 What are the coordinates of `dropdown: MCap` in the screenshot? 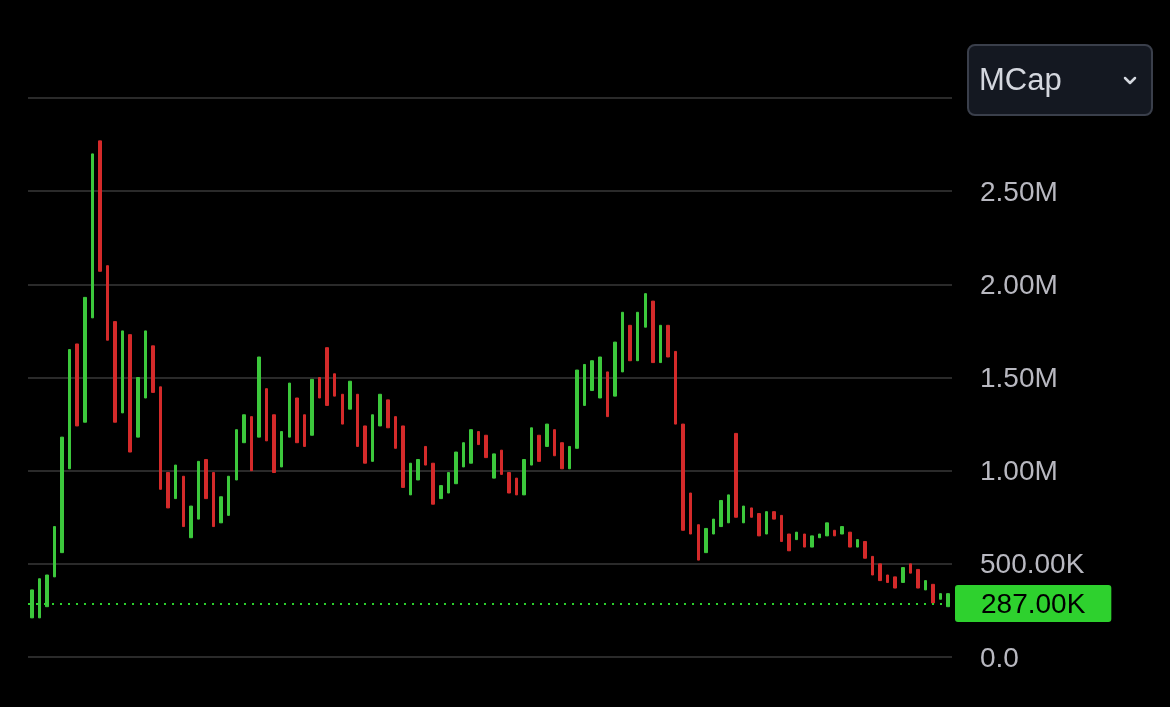 It's located at (1060, 80).